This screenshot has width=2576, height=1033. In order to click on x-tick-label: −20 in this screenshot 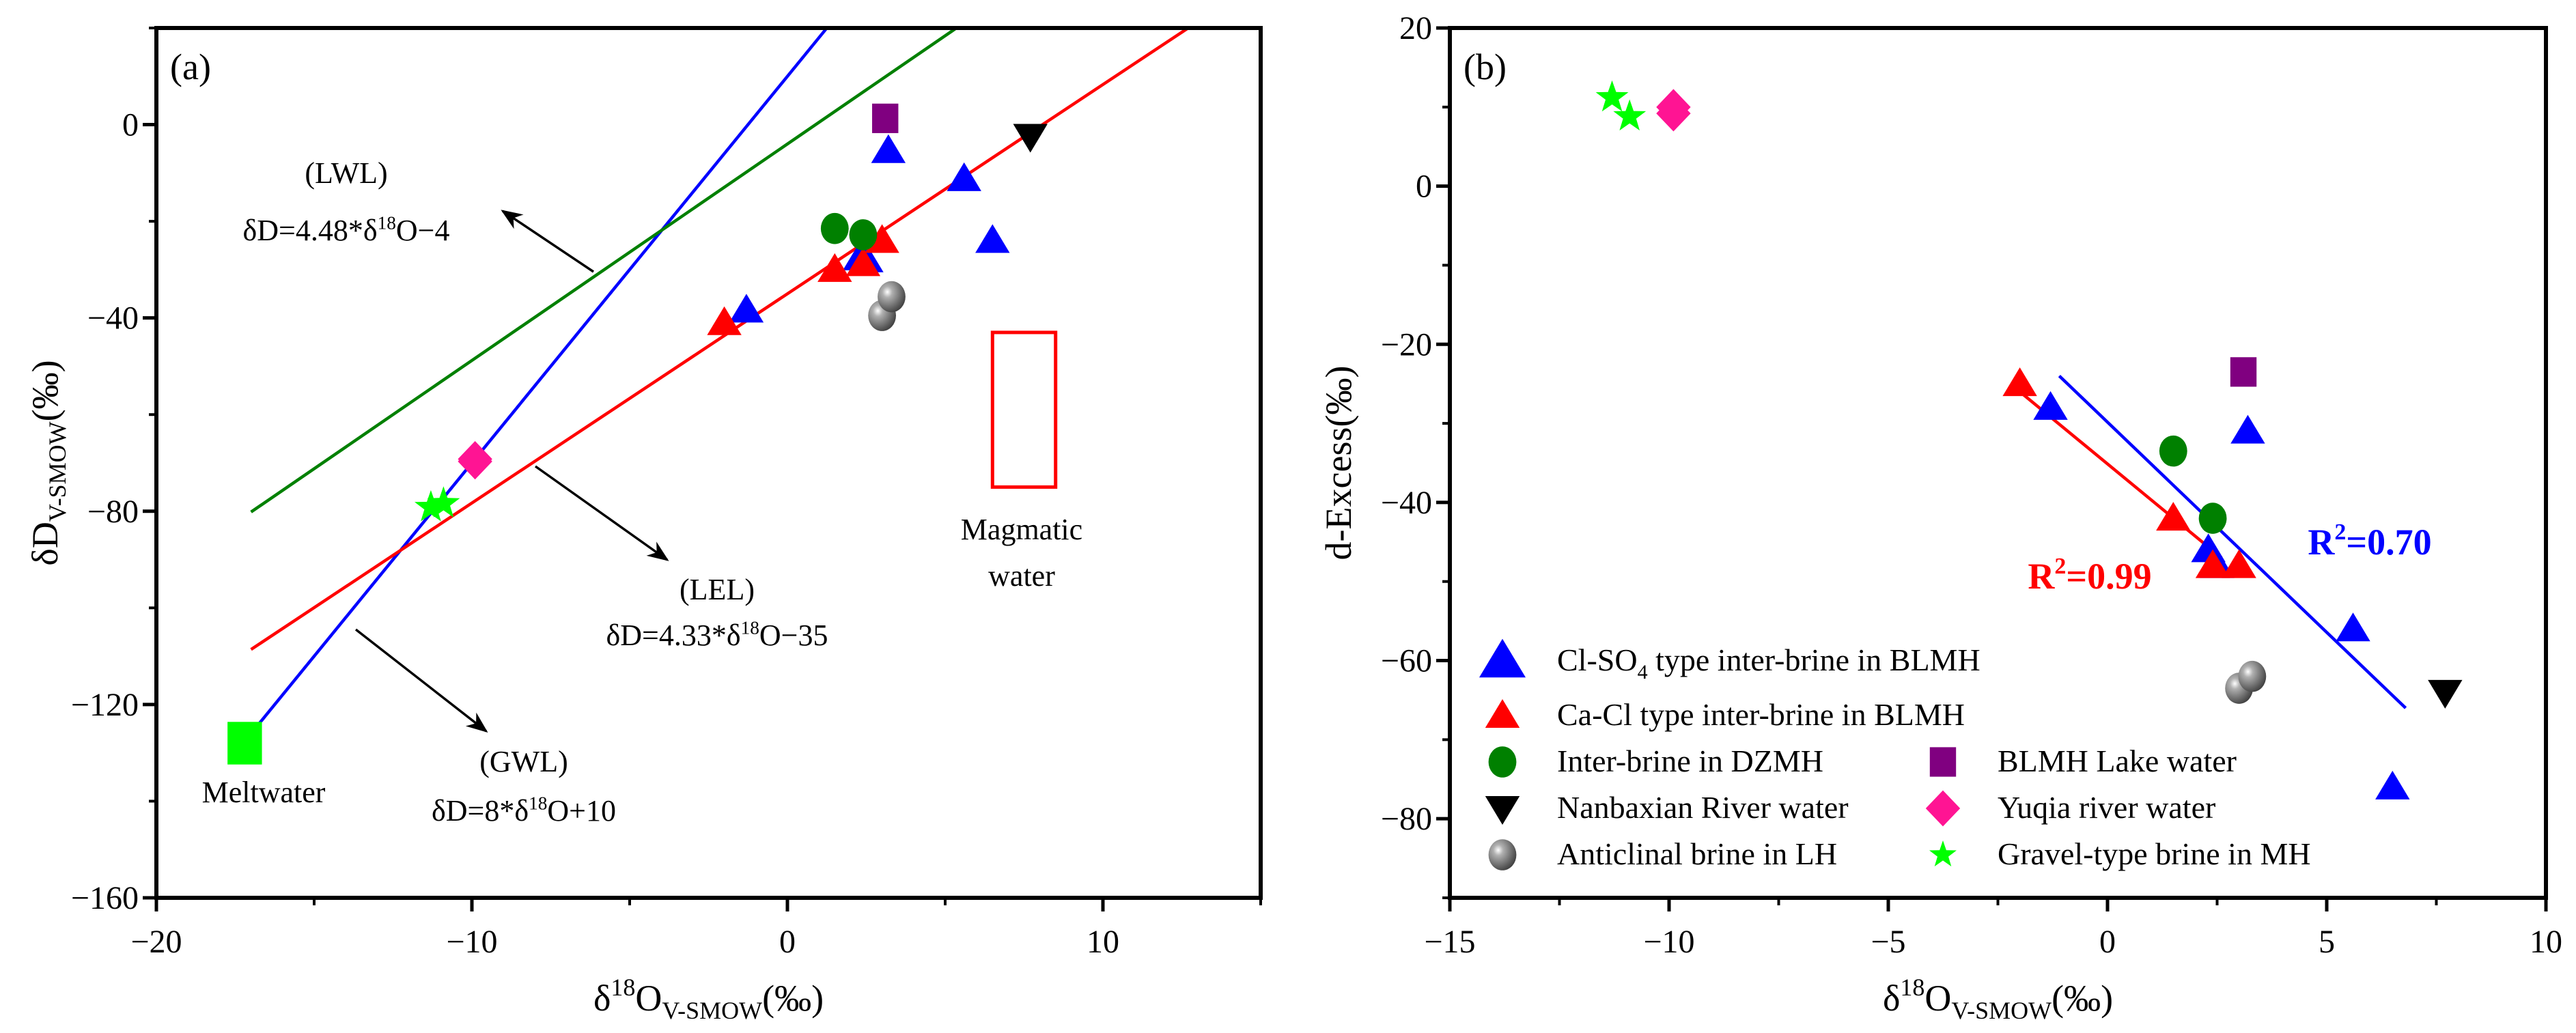, I will do `click(156, 942)`.